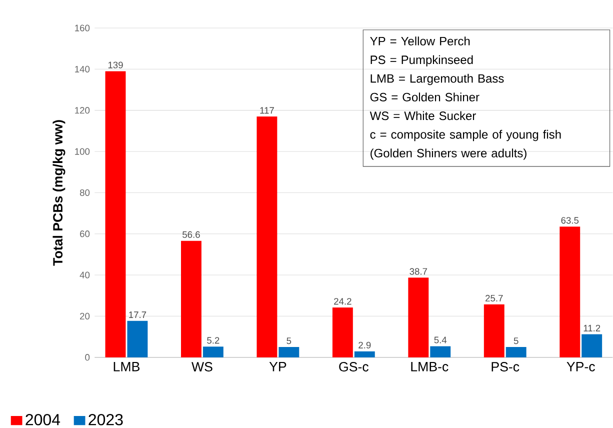 The width and height of the screenshot is (613, 428). What do you see at coordinates (137, 315) in the screenshot?
I see `data-label: 17.7` at bounding box center [137, 315].